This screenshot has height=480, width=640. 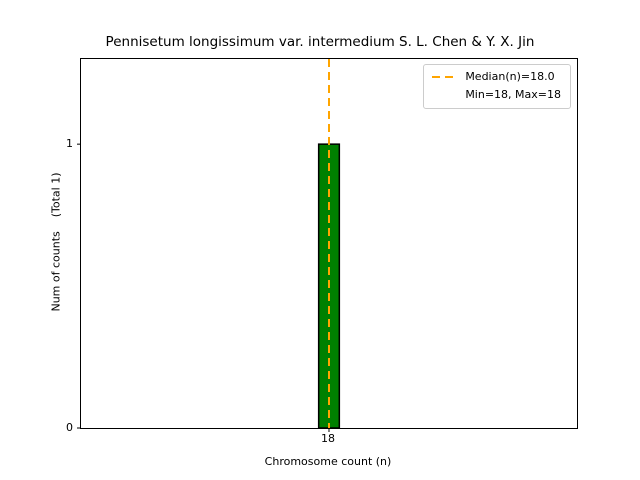 I want to click on median-line-sample-icon, so click(x=445, y=76).